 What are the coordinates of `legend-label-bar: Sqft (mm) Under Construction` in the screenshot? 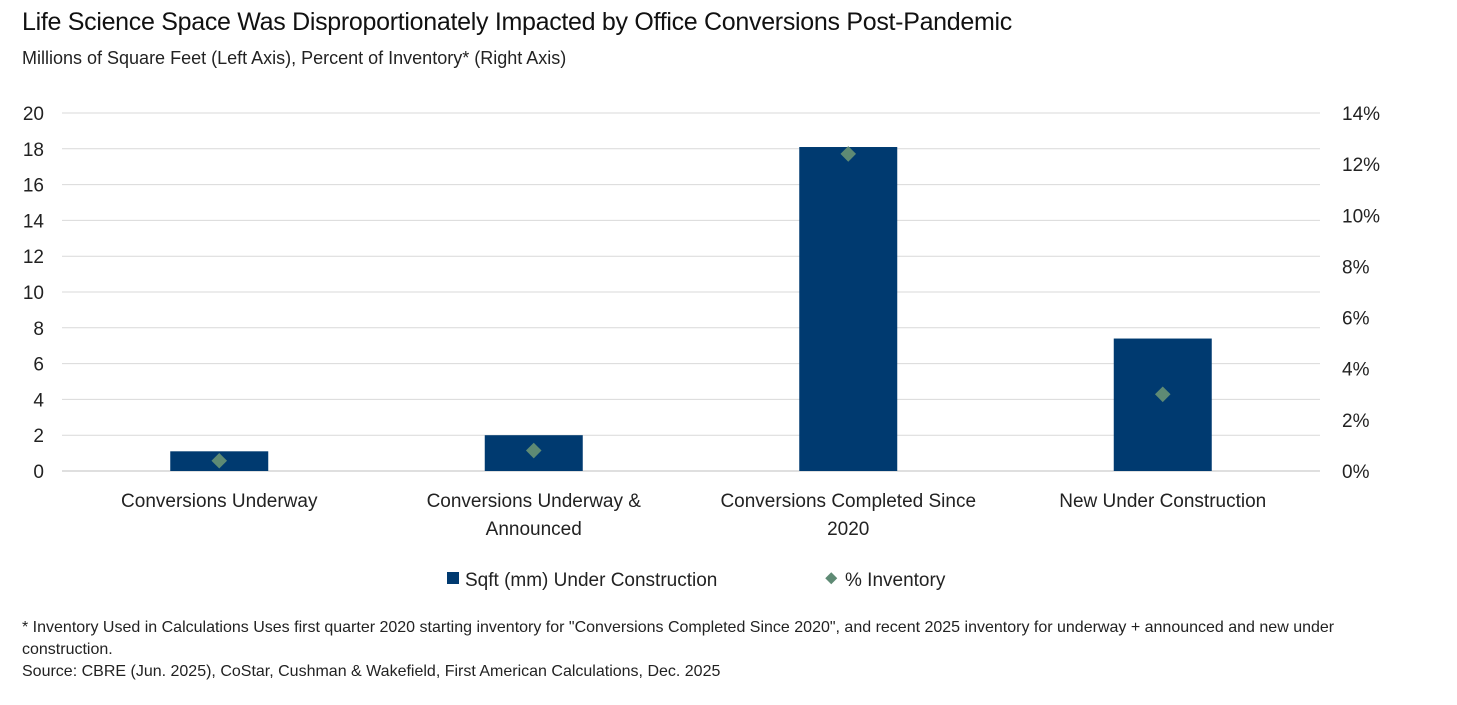 It's located at (591, 580).